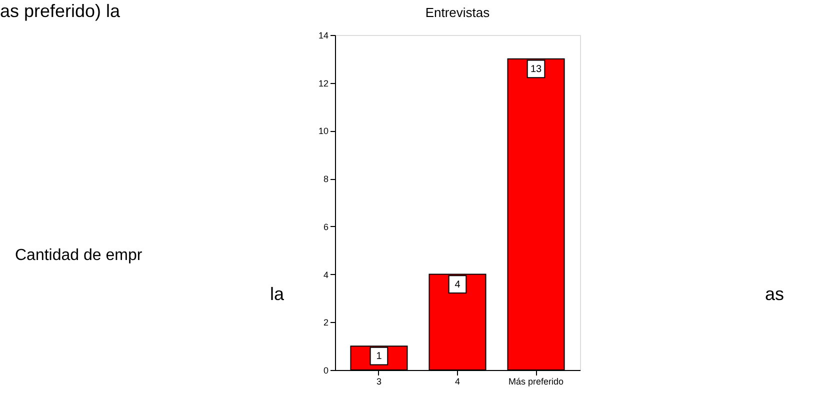 This screenshot has height=410, width=829. Describe the element at coordinates (457, 12) in the screenshot. I see `chart-title: Entrevistas` at that location.